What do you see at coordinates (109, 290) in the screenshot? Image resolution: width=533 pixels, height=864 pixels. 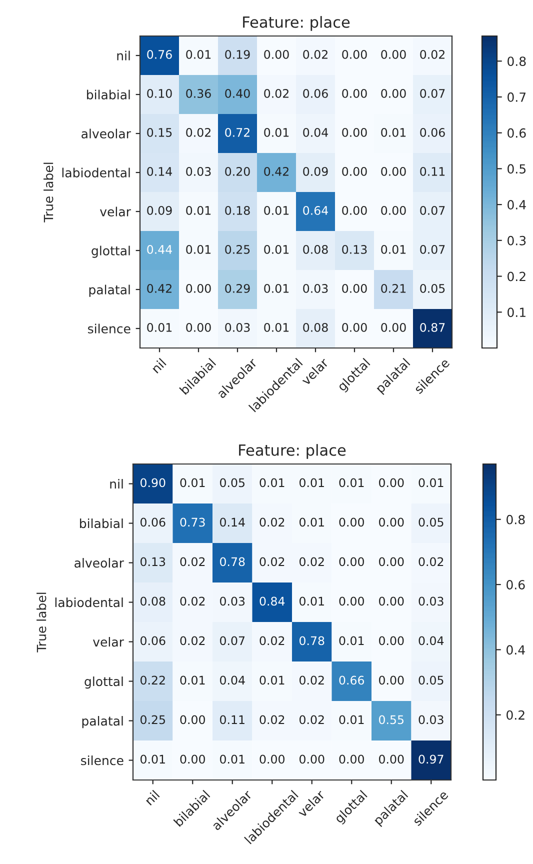 I see `y-tick-label: palatal` at bounding box center [109, 290].